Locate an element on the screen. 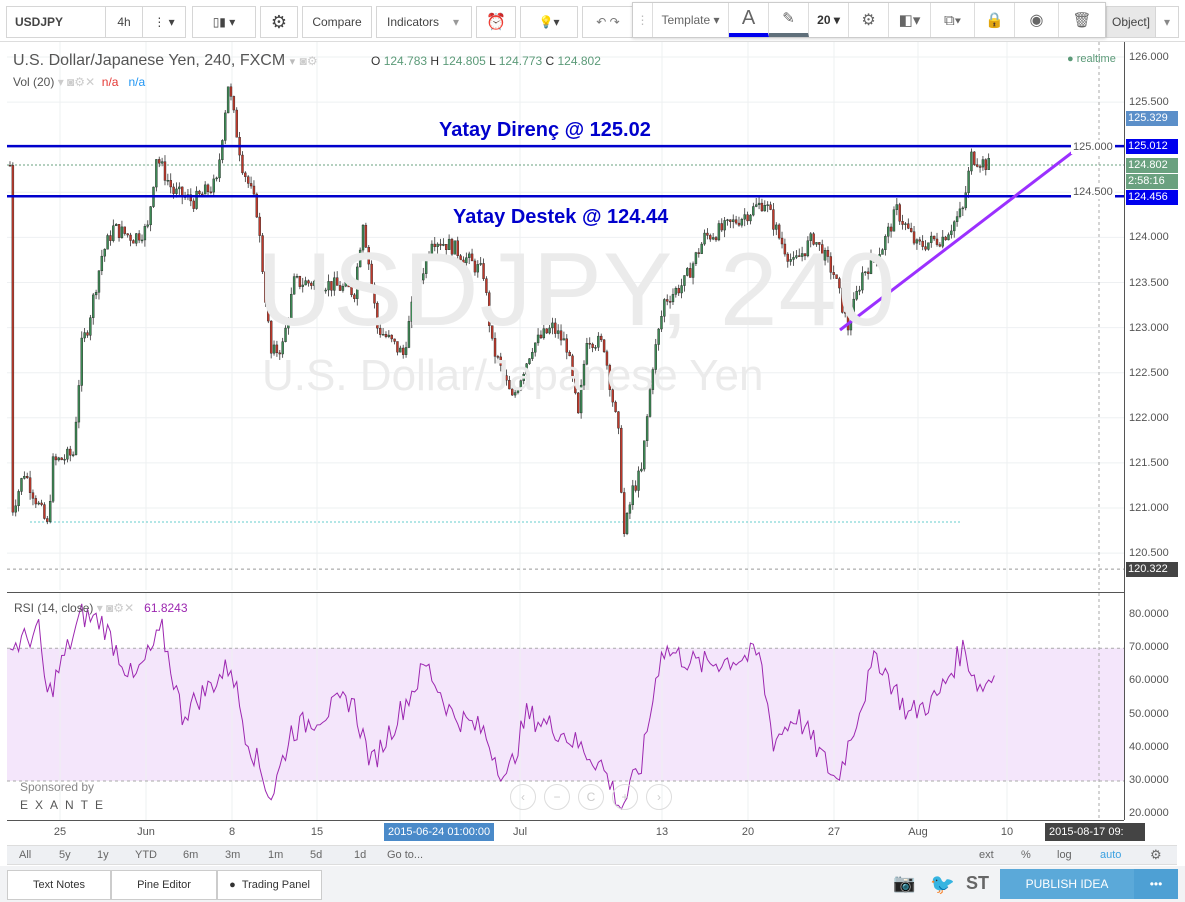  twitter-icon: 🐦 is located at coordinates (942, 885).